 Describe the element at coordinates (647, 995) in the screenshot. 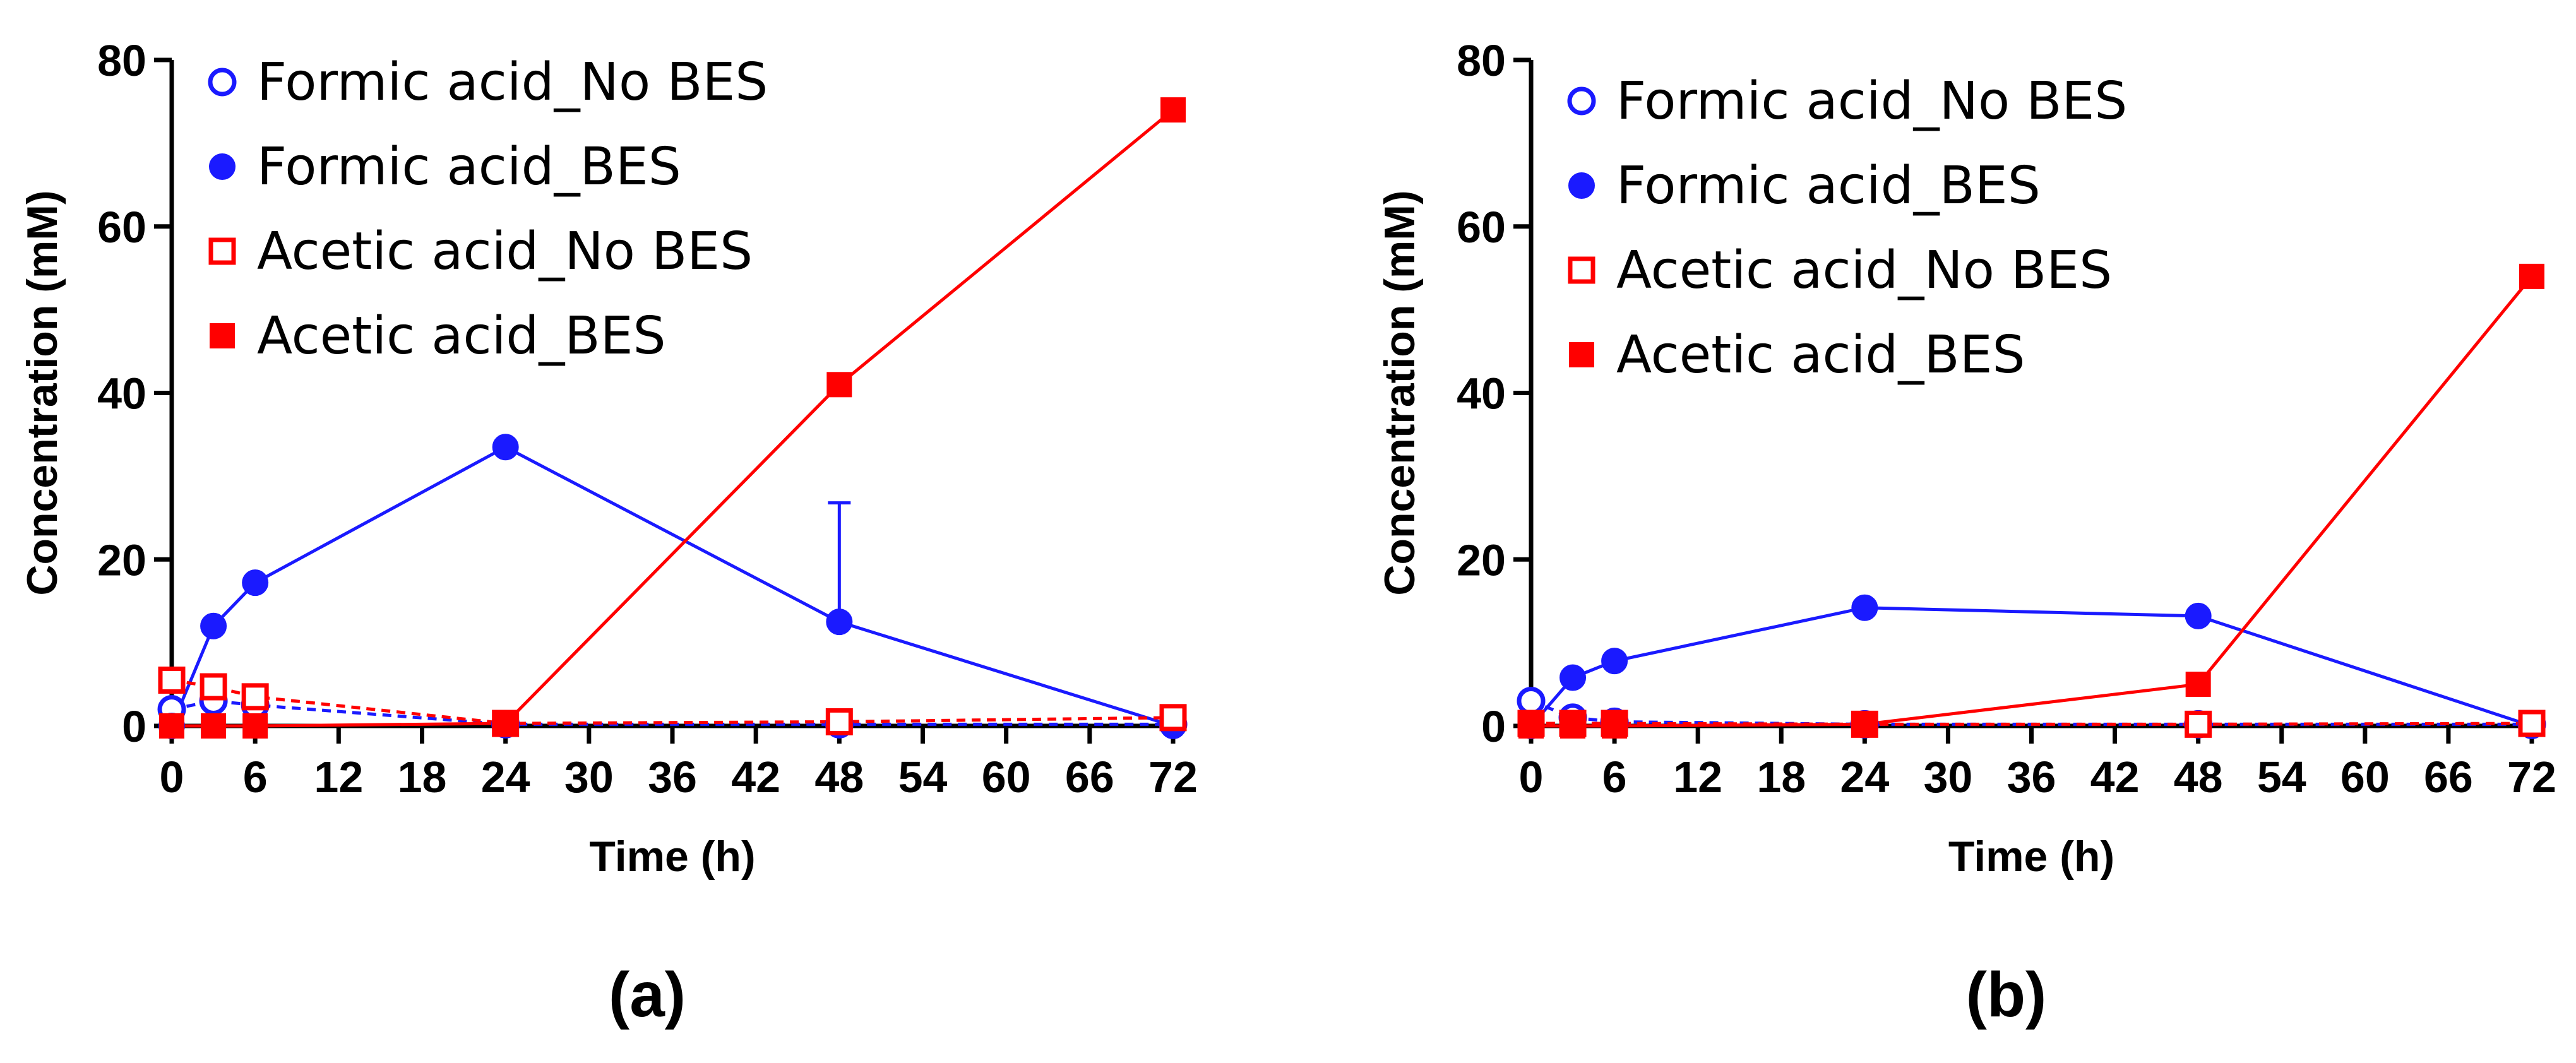

I see `panel-label: (a)` at that location.